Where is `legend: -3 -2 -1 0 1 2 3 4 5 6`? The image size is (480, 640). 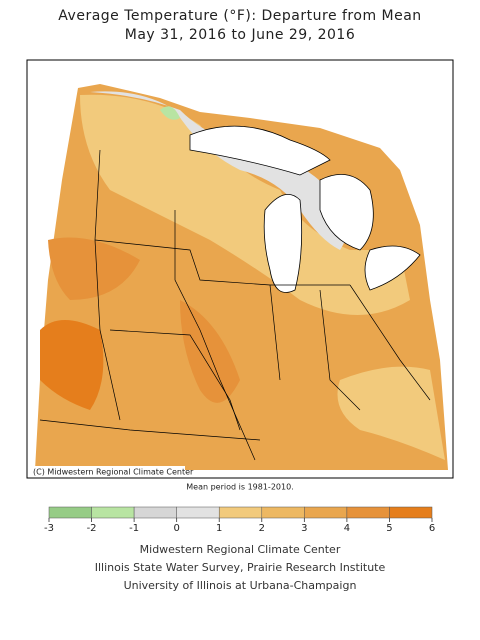
legend: -3 -2 -1 0 1 2 3 4 5 6 is located at coordinates (239, 520).